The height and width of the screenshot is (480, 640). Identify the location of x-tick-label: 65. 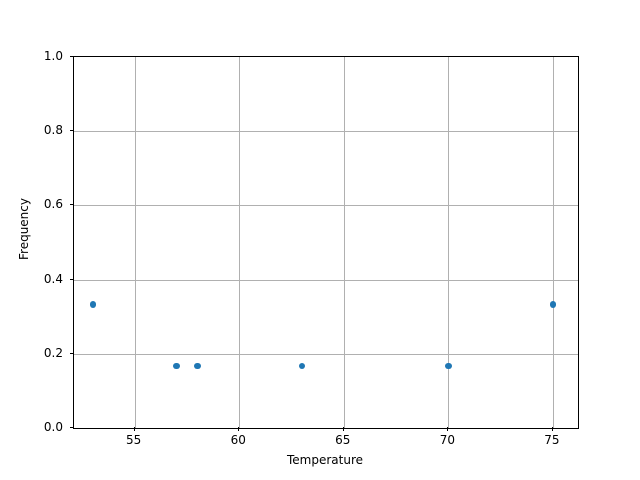
(343, 440).